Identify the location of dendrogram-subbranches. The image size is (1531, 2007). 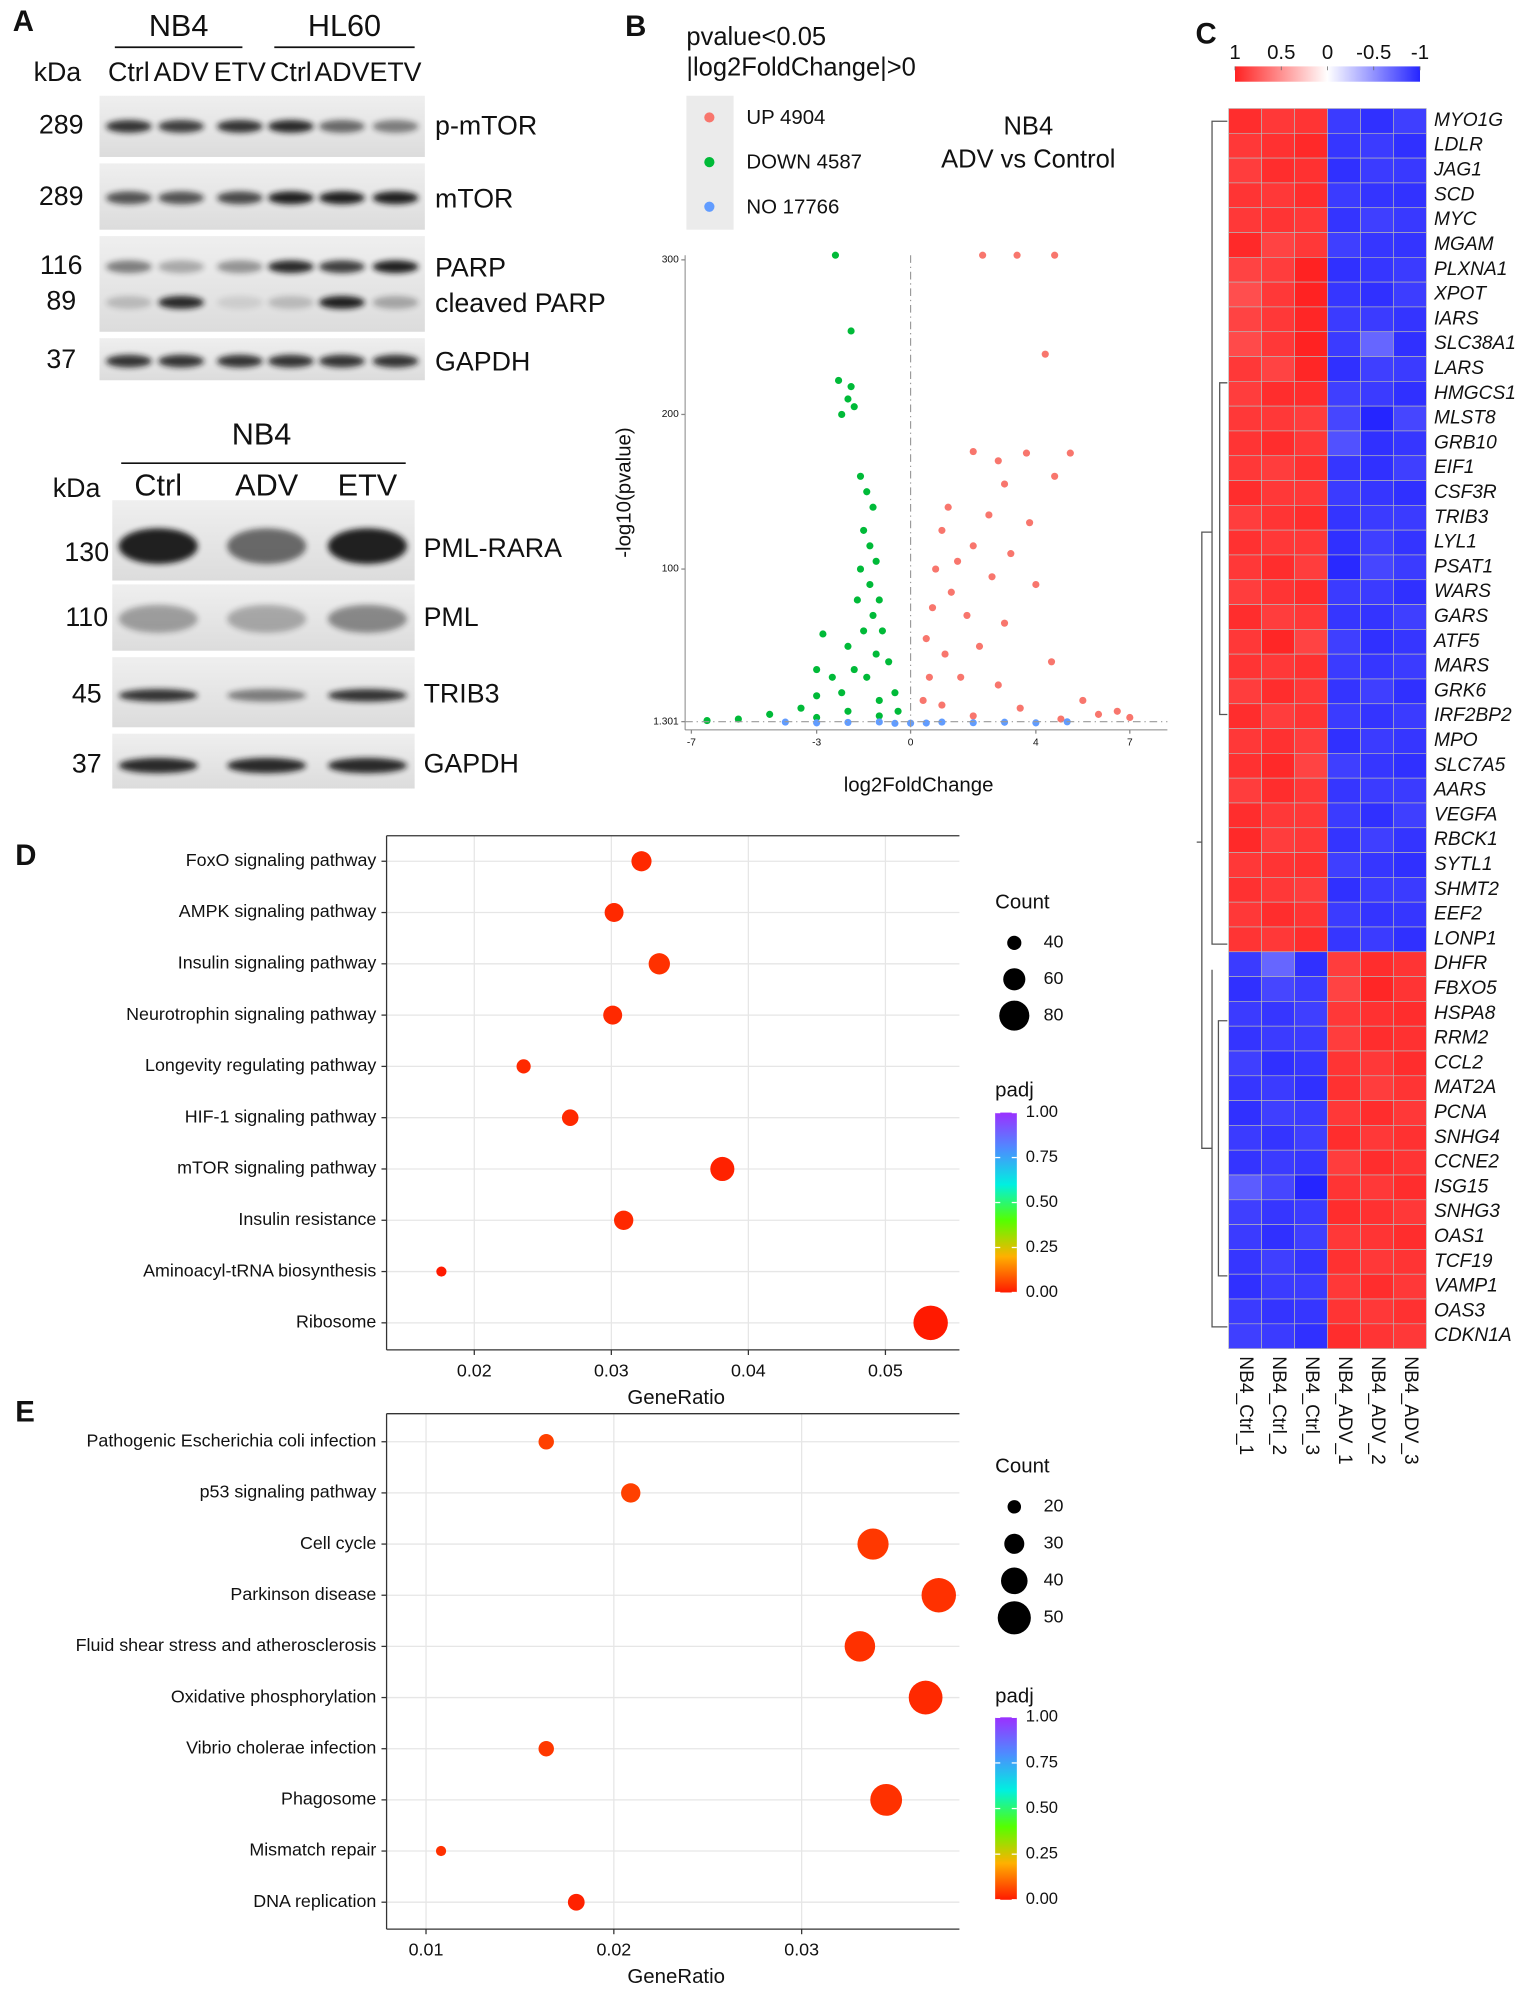
(1222, 829).